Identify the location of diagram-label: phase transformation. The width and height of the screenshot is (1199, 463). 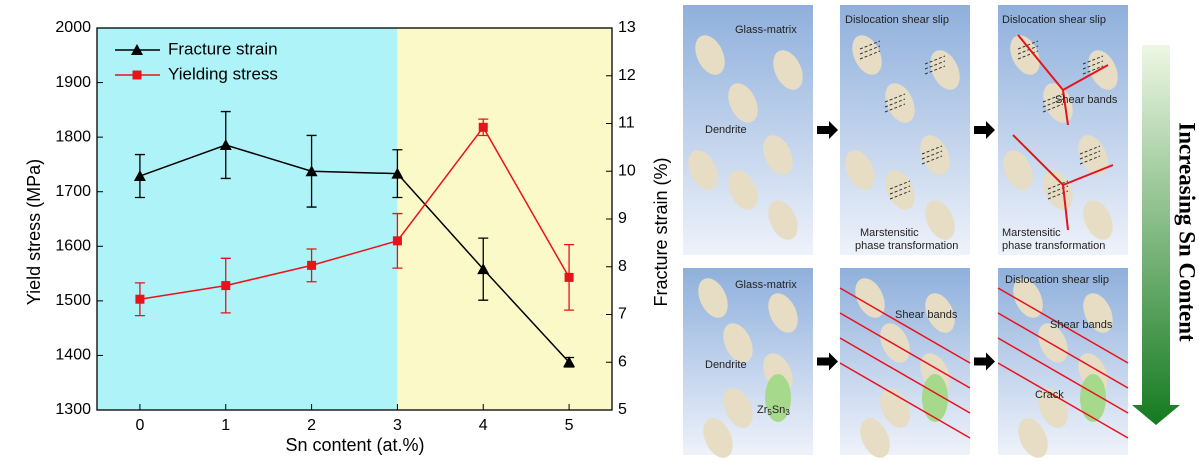
(1053, 246).